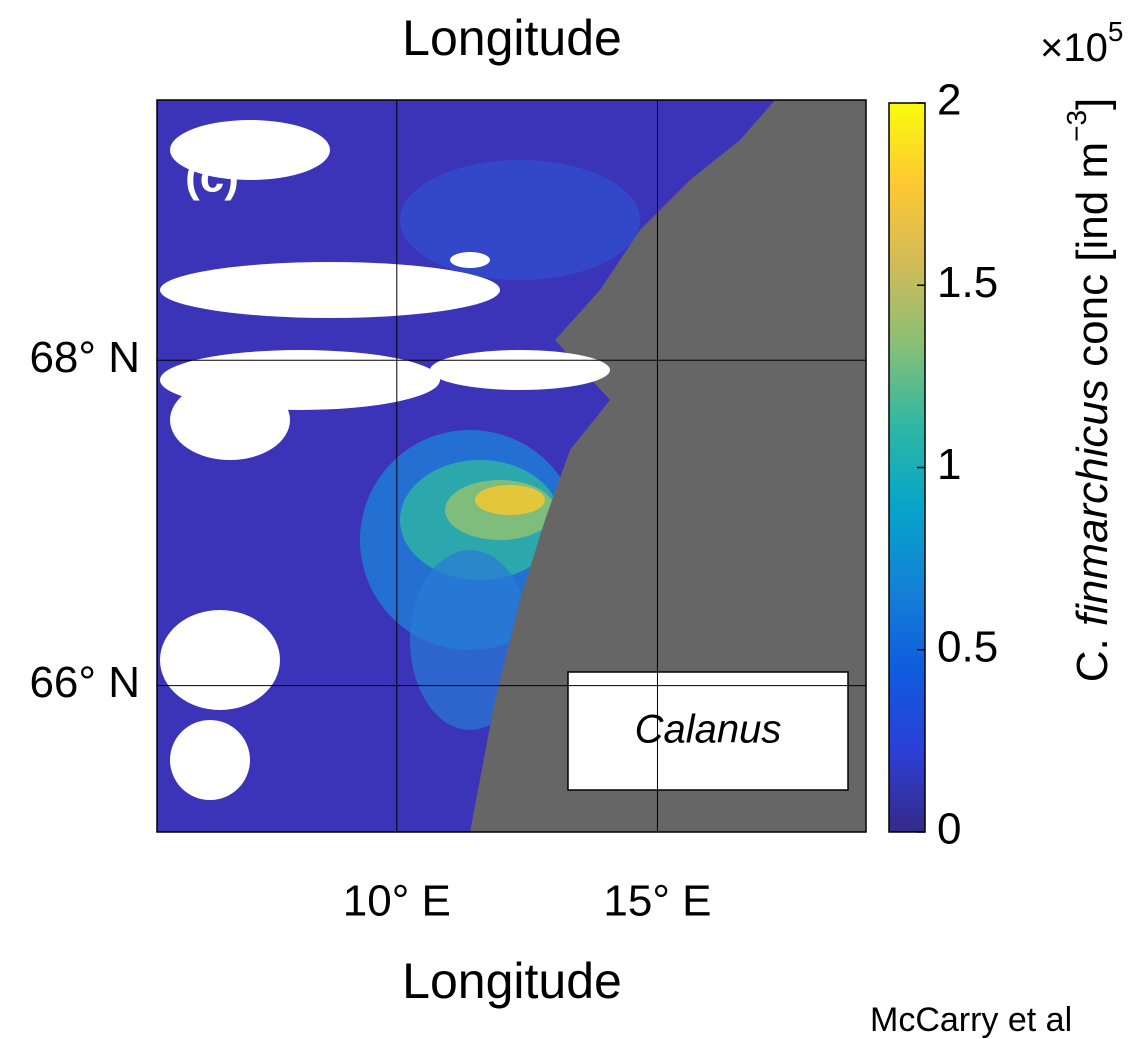 Image resolution: width=1128 pixels, height=1039 pixels. Describe the element at coordinates (1076, 126) in the screenshot. I see `label-unit-exponent: −3` at that location.